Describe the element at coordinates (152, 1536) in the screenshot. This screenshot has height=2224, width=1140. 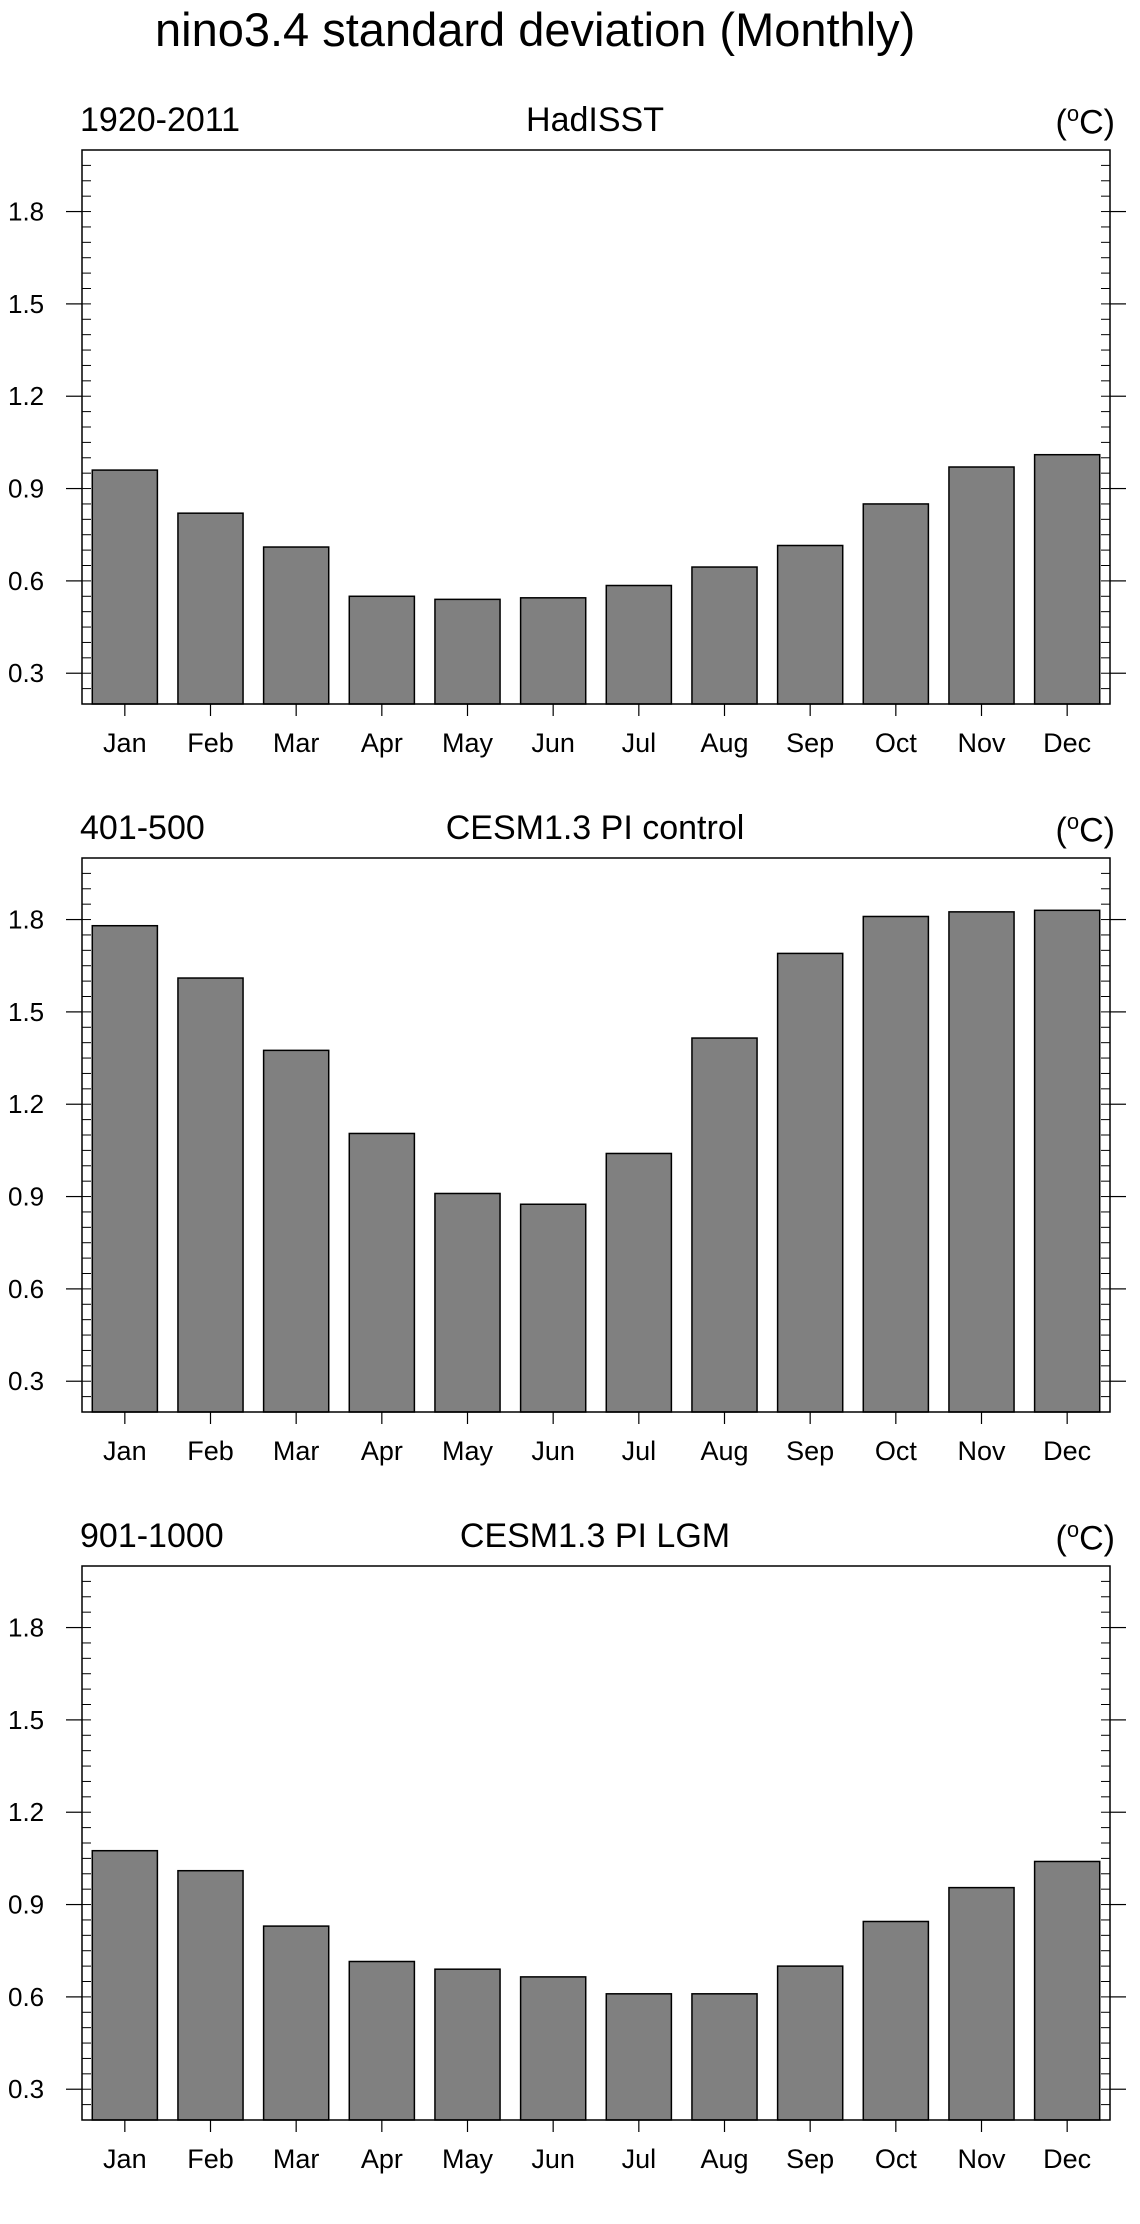
I see `panel-period-label: 901-1000` at that location.